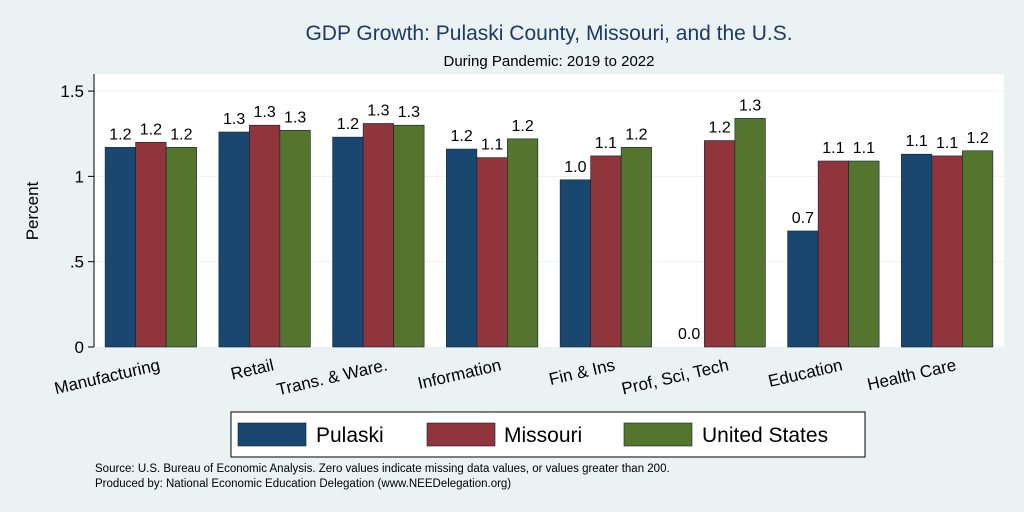 The height and width of the screenshot is (512, 1024). I want to click on bar-missouri-prof-sci-tech, so click(720, 244).